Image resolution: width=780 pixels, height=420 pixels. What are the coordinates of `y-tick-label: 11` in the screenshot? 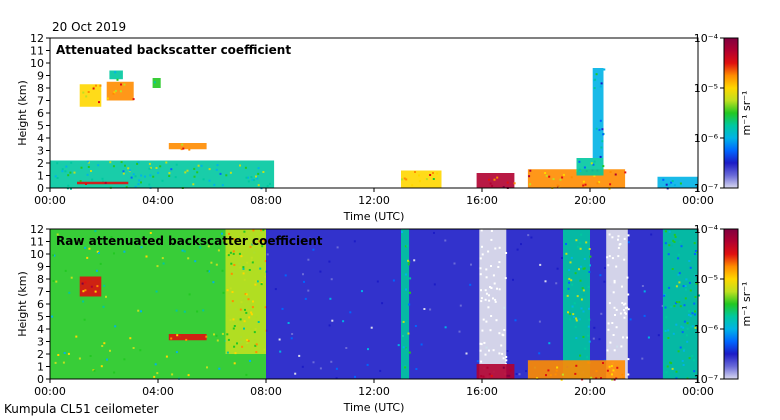 It's located at (37, 242).